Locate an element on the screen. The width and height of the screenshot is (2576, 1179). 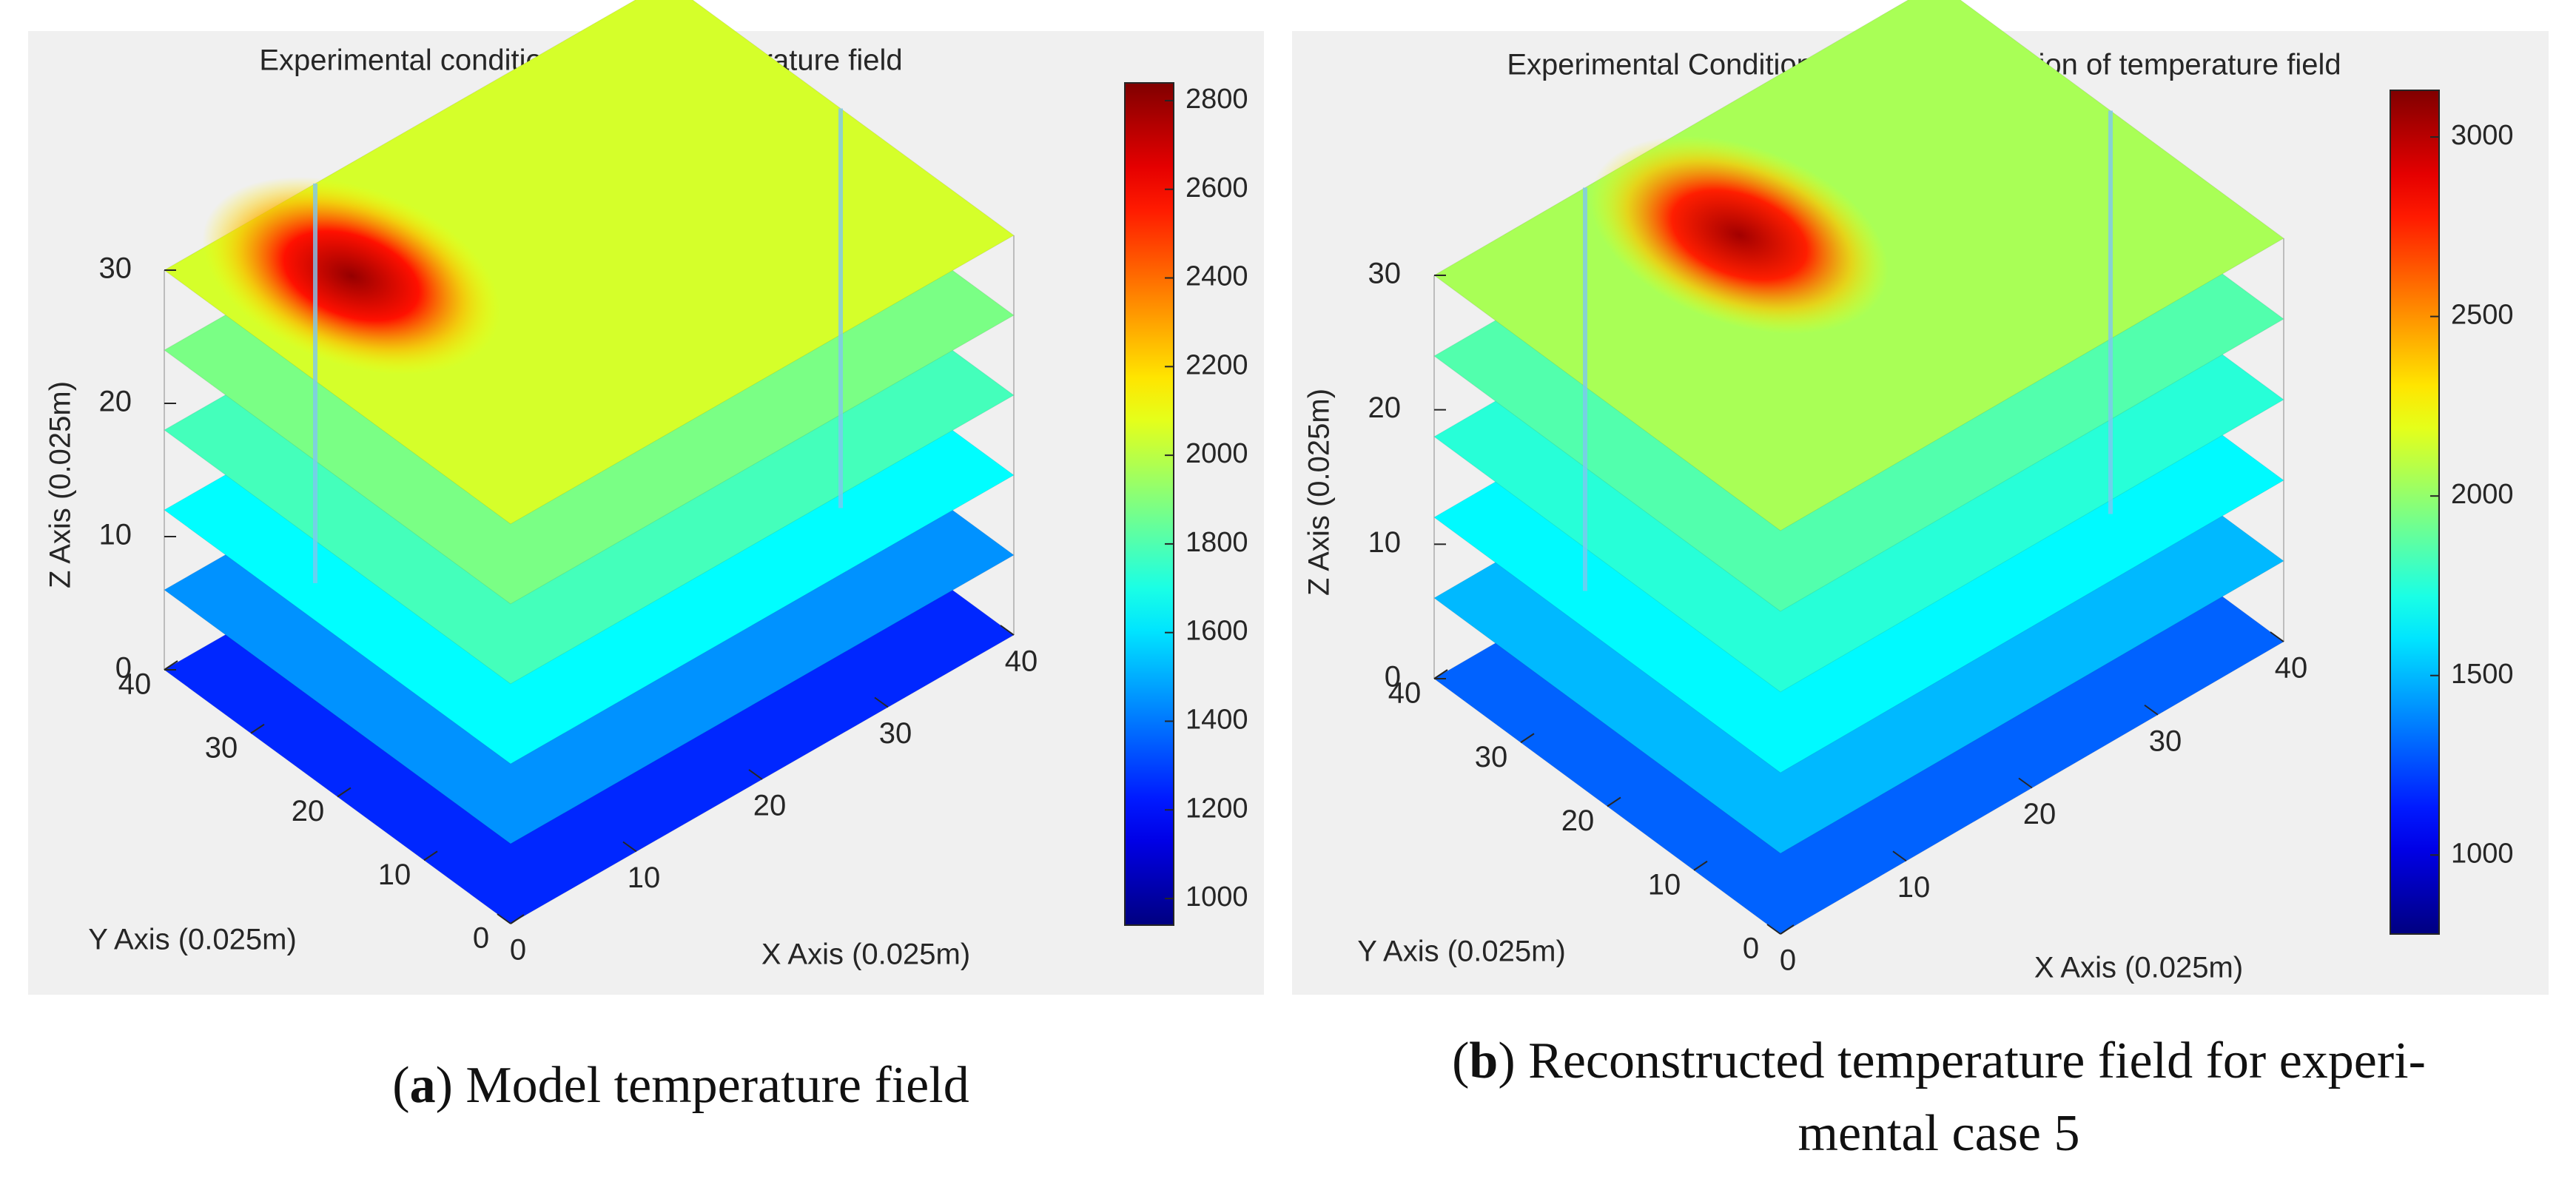
colorbar-tick-label: 2200 is located at coordinates (1217, 364).